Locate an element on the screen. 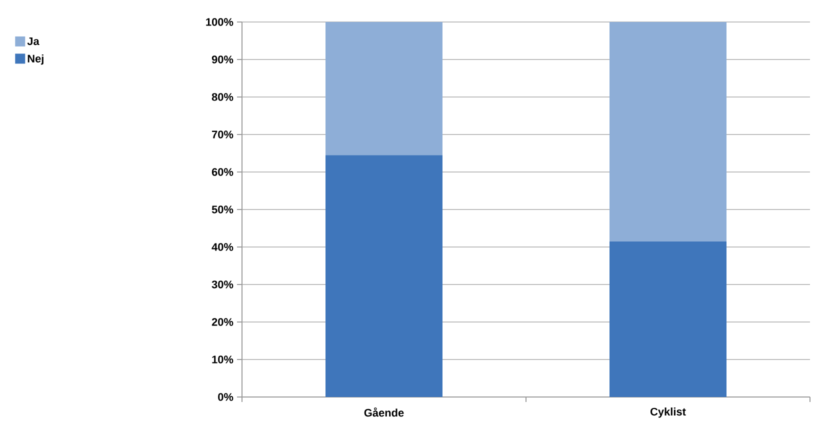 This screenshot has height=432, width=814. y-tick-label: 40% is located at coordinates (223, 247).